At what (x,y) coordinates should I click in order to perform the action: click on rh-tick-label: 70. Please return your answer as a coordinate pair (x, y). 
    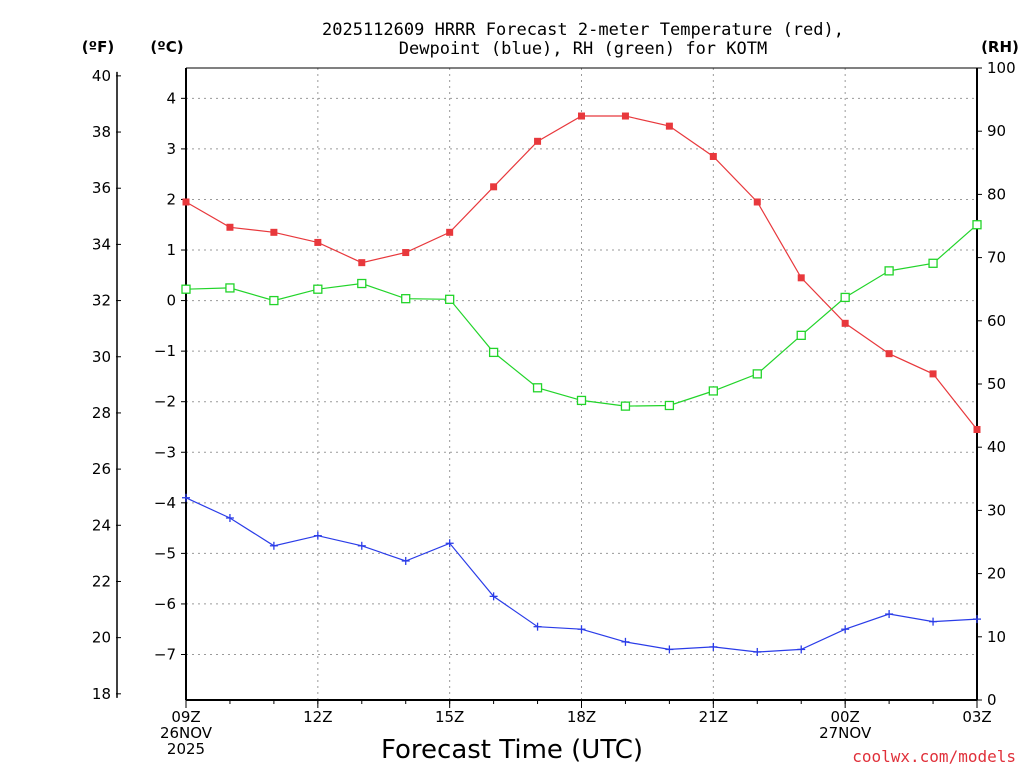
    Looking at the image, I should click on (996, 258).